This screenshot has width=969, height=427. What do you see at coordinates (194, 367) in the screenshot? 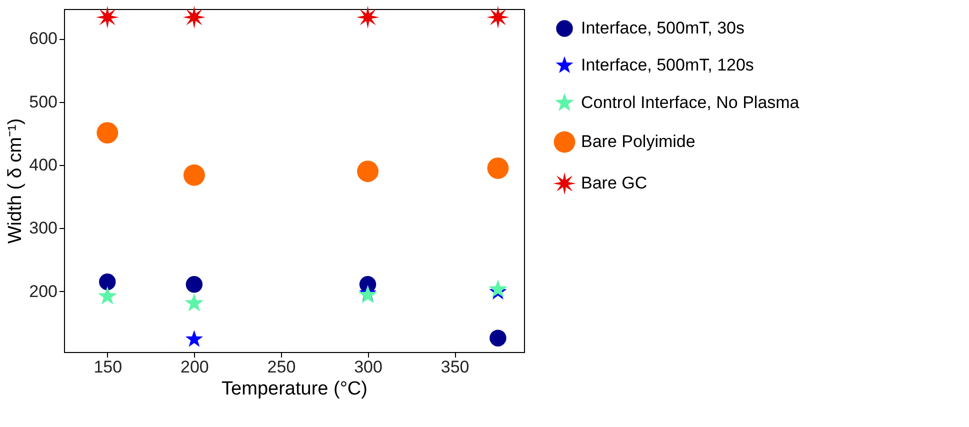
I see `x-tick-label: 200` at bounding box center [194, 367].